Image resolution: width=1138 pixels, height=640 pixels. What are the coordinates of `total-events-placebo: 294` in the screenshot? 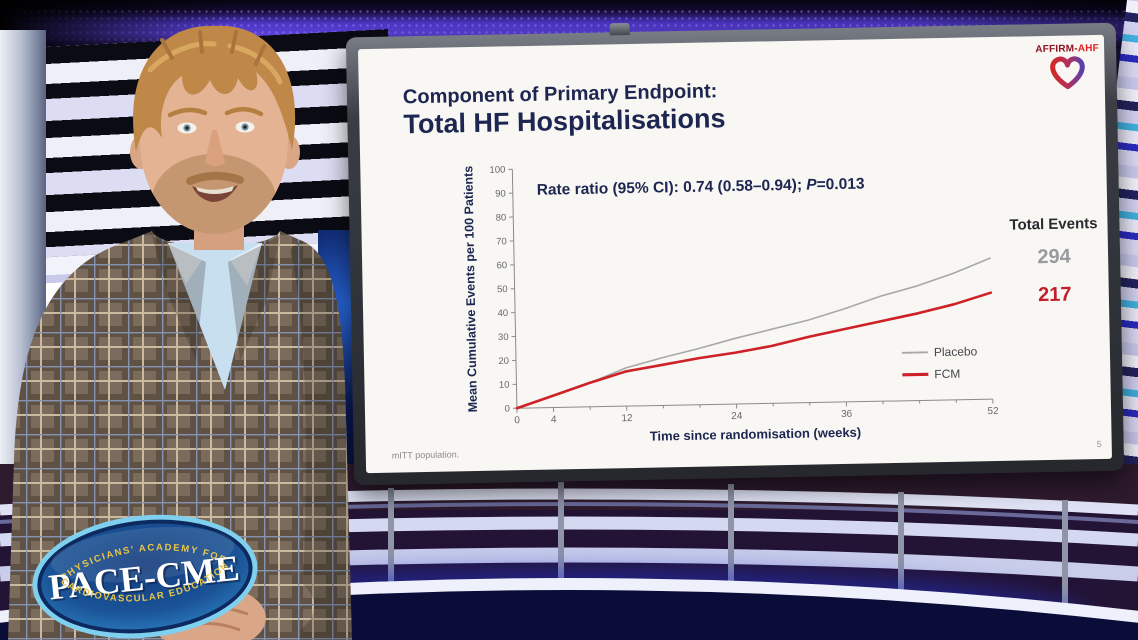 It's located at (1054, 257).